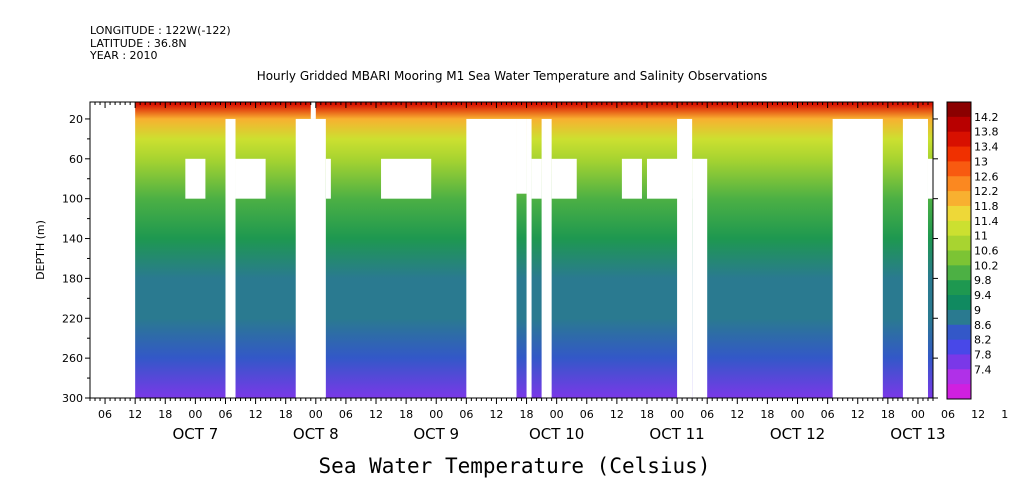 This screenshot has width=1009, height=504. I want to click on header-year: YEAR : 2010, so click(124, 55).